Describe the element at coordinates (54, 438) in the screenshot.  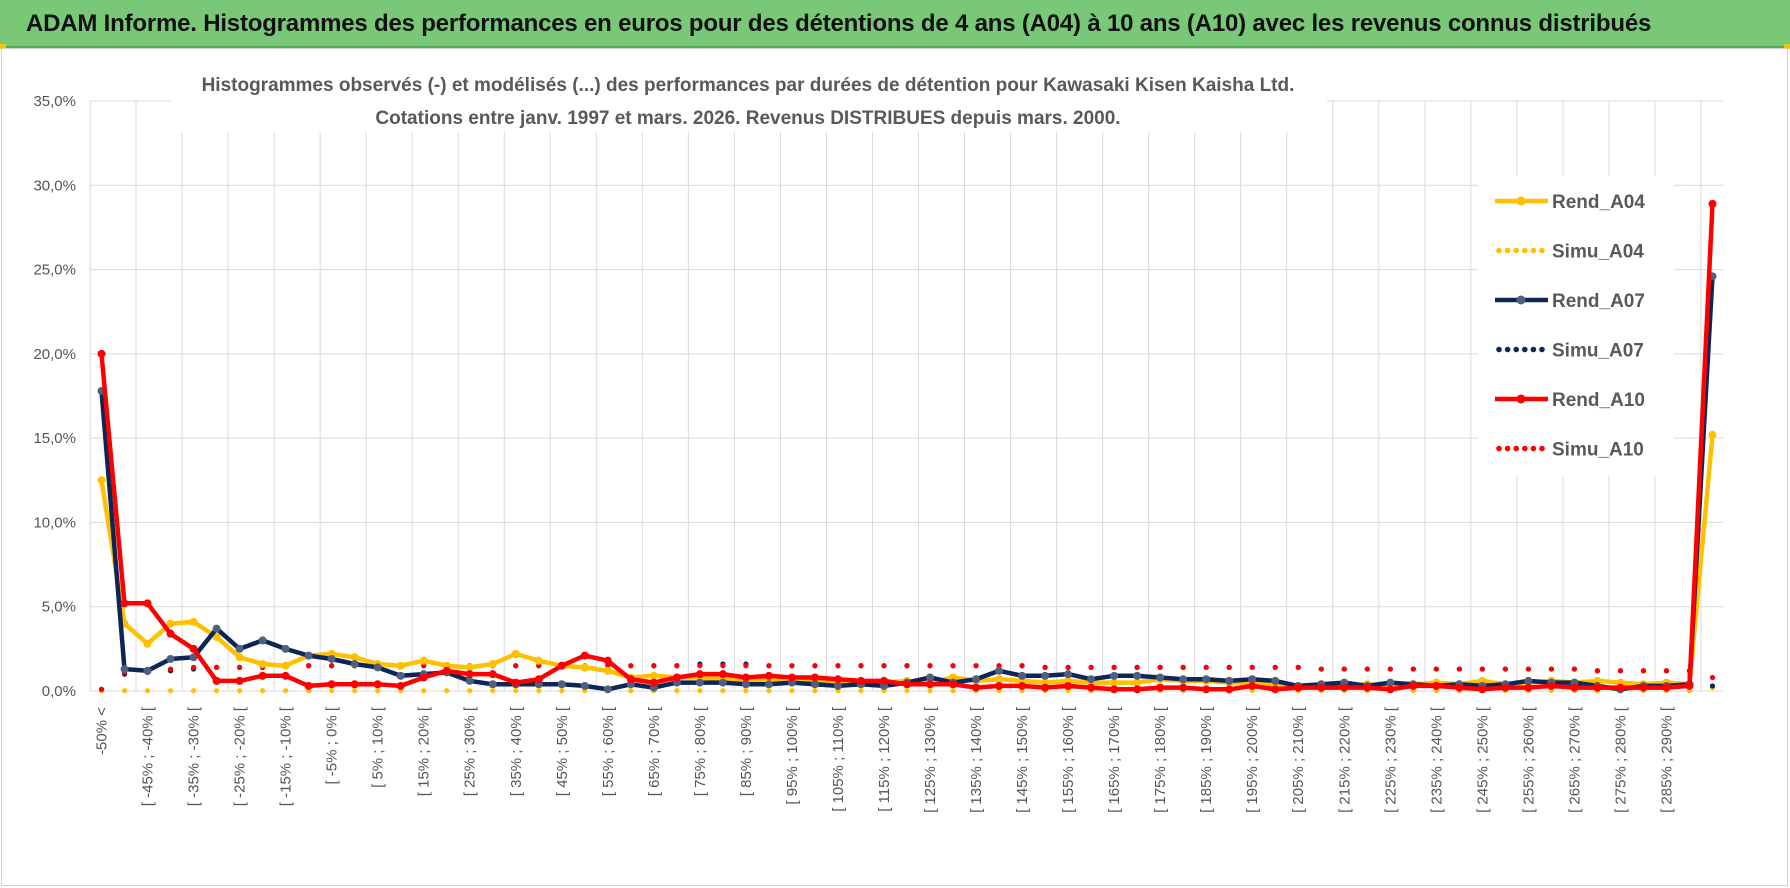
I see `y-tick-label: 15,0%` at that location.